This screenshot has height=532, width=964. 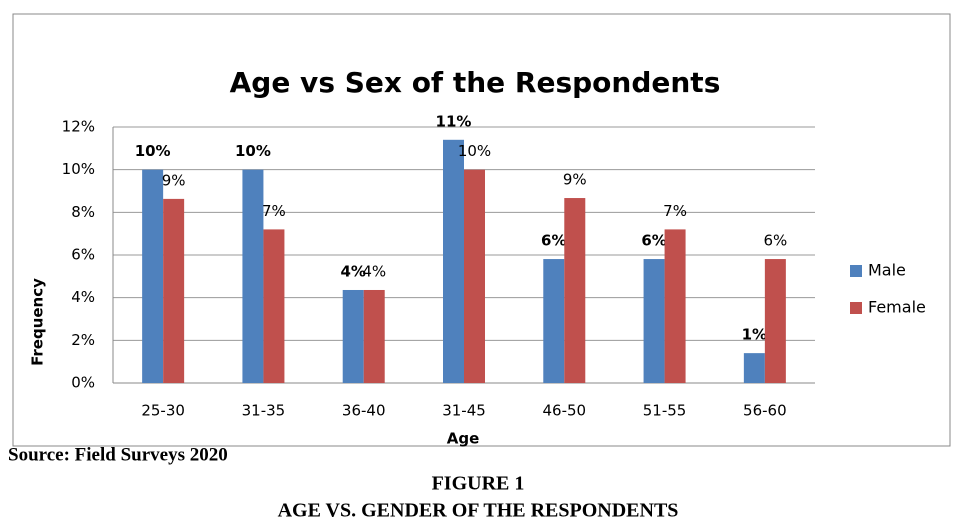 I want to click on value-label: 1%, so click(x=754, y=335).